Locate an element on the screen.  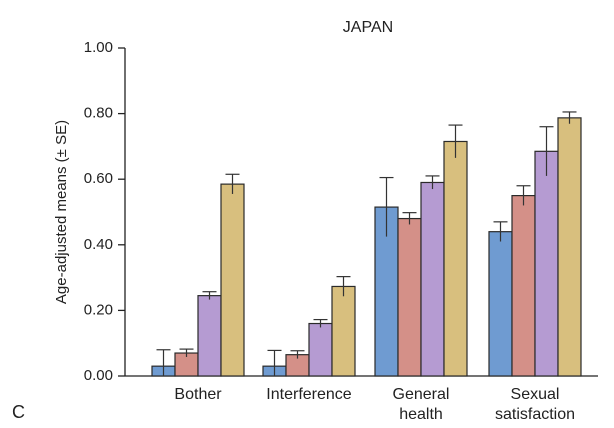
y-tick-label: 1.00 is located at coordinates (98, 47).